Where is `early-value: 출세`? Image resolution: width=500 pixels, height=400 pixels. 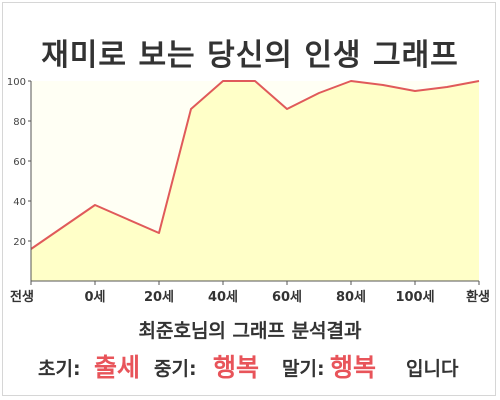 early-value: 출세 is located at coordinates (117, 367).